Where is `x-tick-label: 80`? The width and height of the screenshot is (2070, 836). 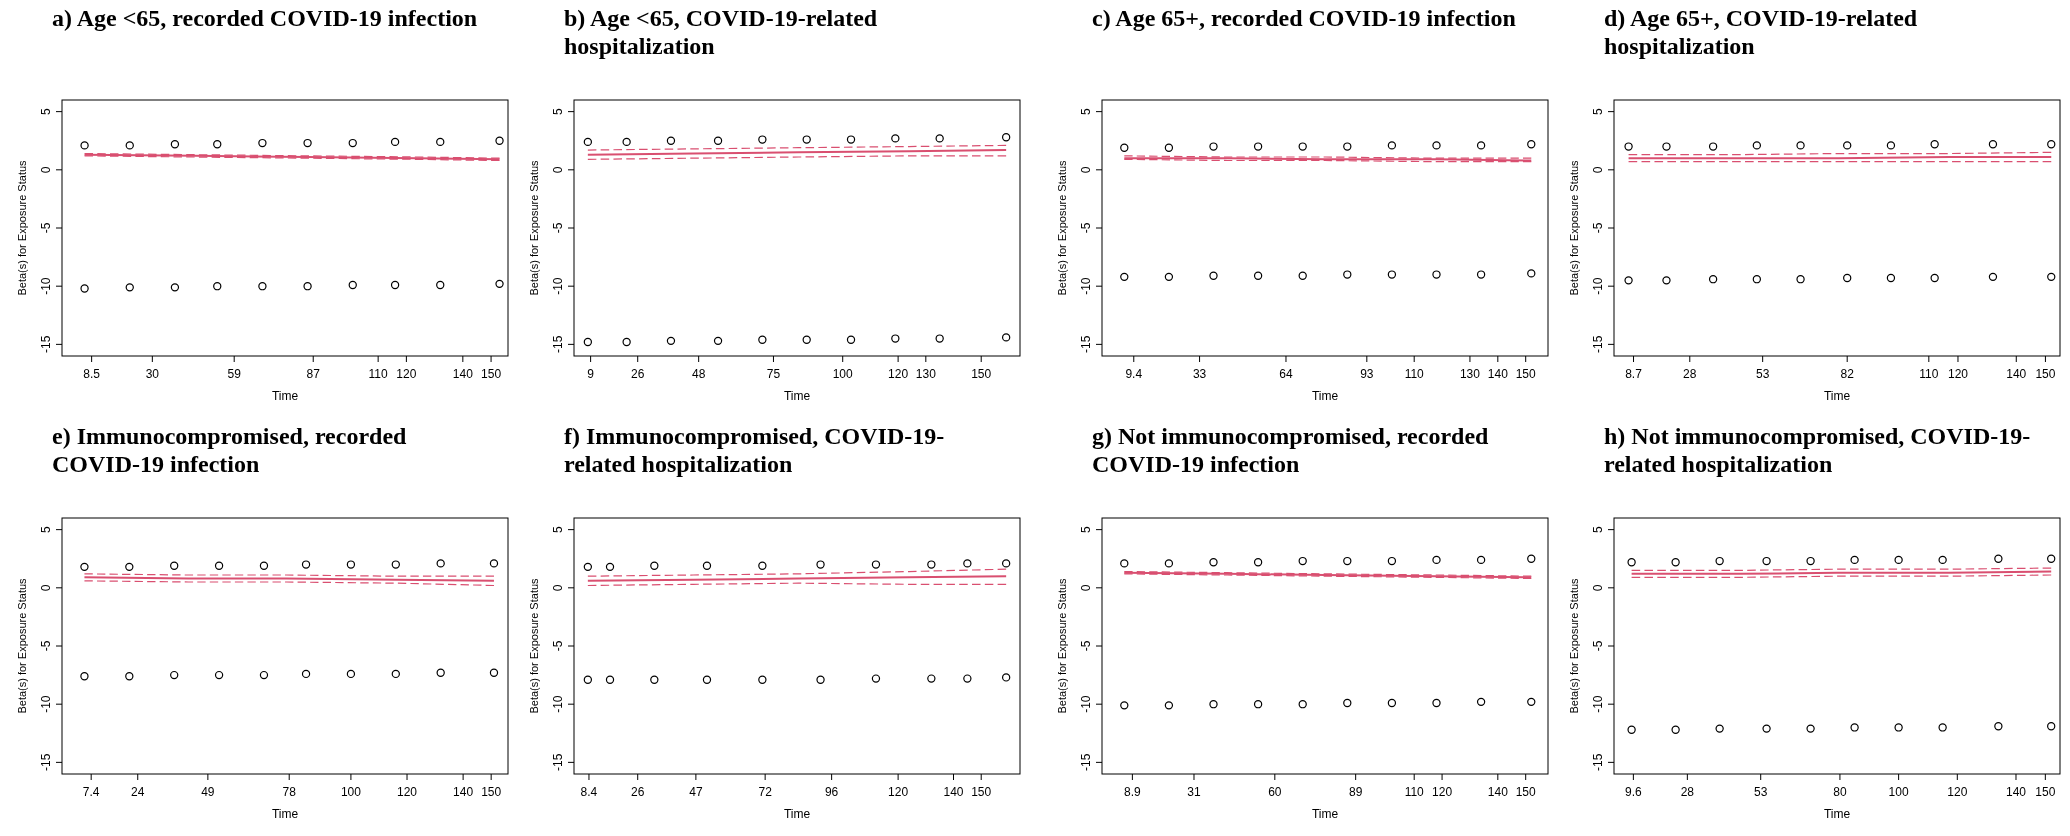 x-tick-label: 80 is located at coordinates (1840, 792).